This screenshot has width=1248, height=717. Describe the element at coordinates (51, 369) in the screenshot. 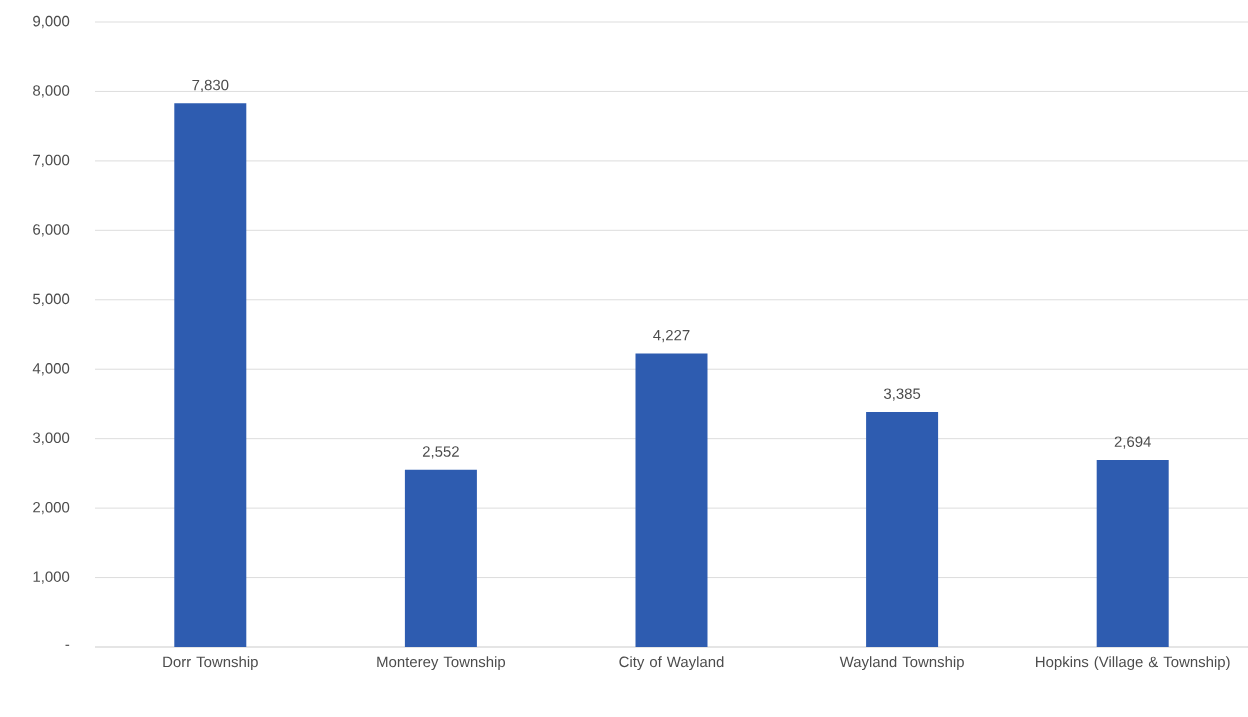

I see `y-tick-label: 4,000` at that location.